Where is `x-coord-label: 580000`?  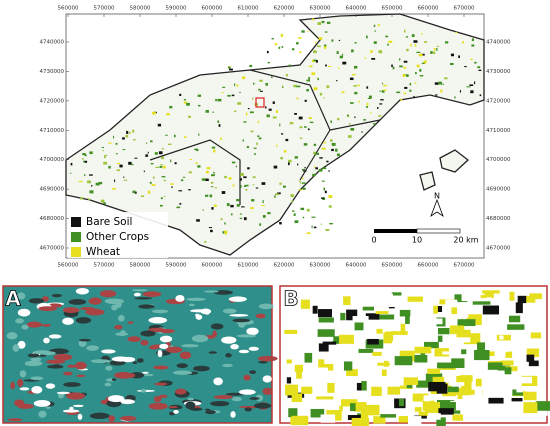
x-coord-label: 580000 is located at coordinates (140, 9).